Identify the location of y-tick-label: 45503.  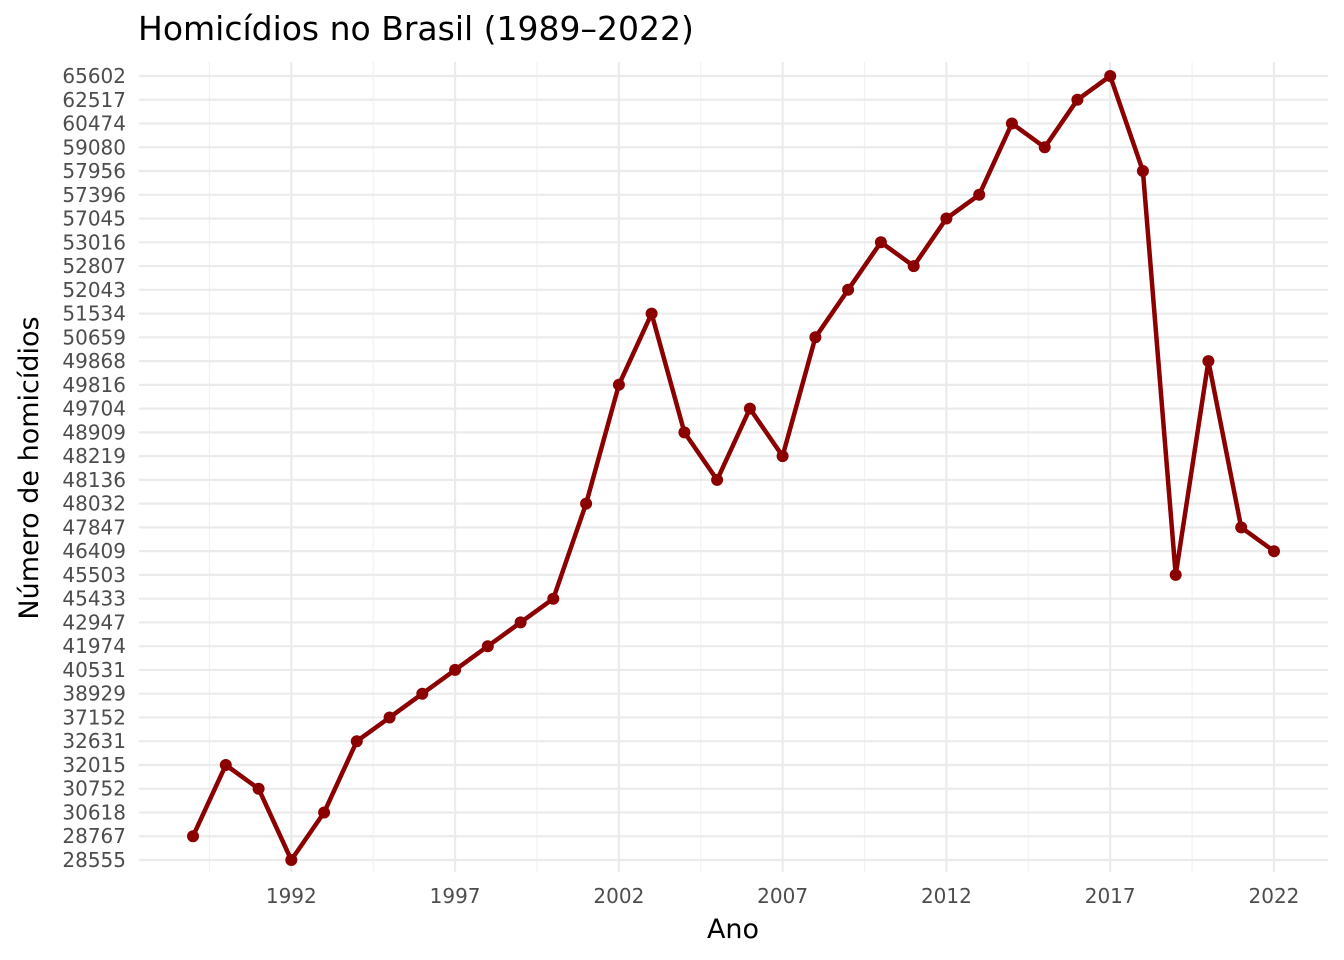
(94, 575).